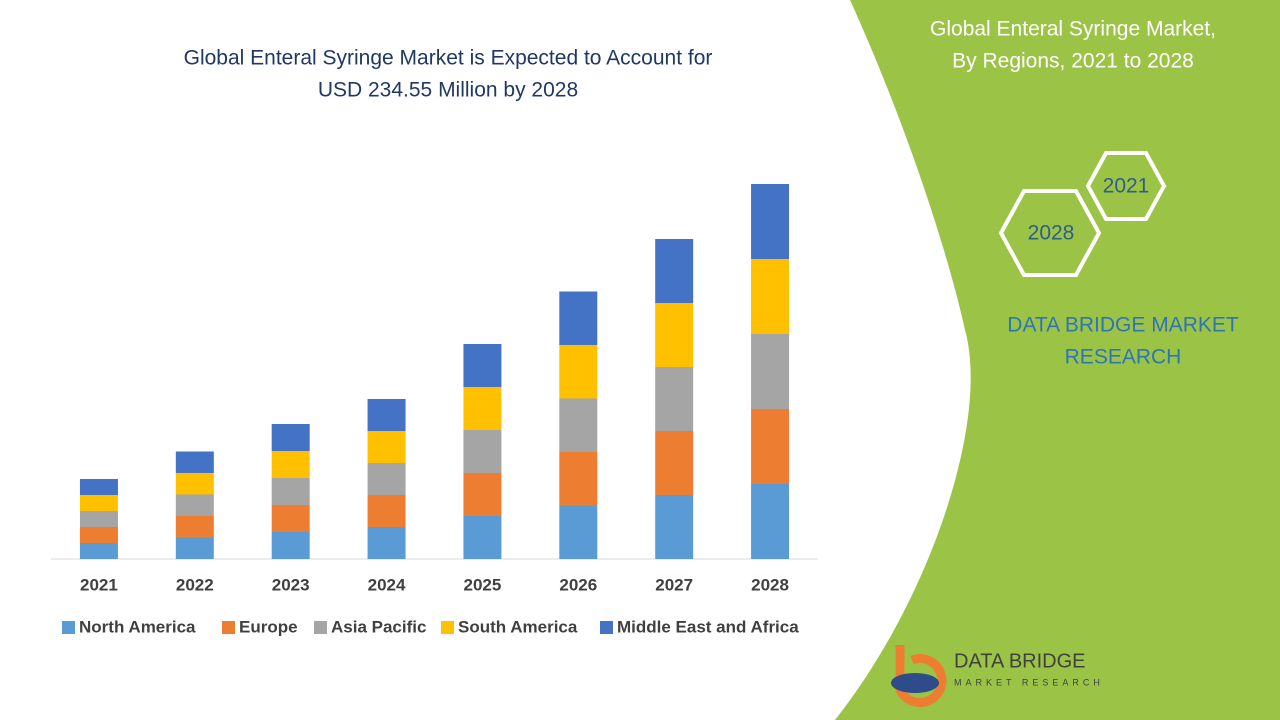 Image resolution: width=1280 pixels, height=720 pixels. Describe the element at coordinates (1029, 682) in the screenshot. I see `logo-subtext: MARKET RESEARCH` at that location.